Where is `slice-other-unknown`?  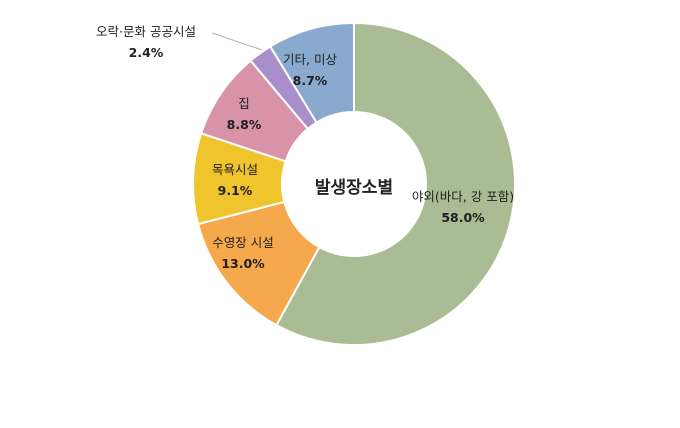
slice-other-unknown is located at coordinates (311, 72).